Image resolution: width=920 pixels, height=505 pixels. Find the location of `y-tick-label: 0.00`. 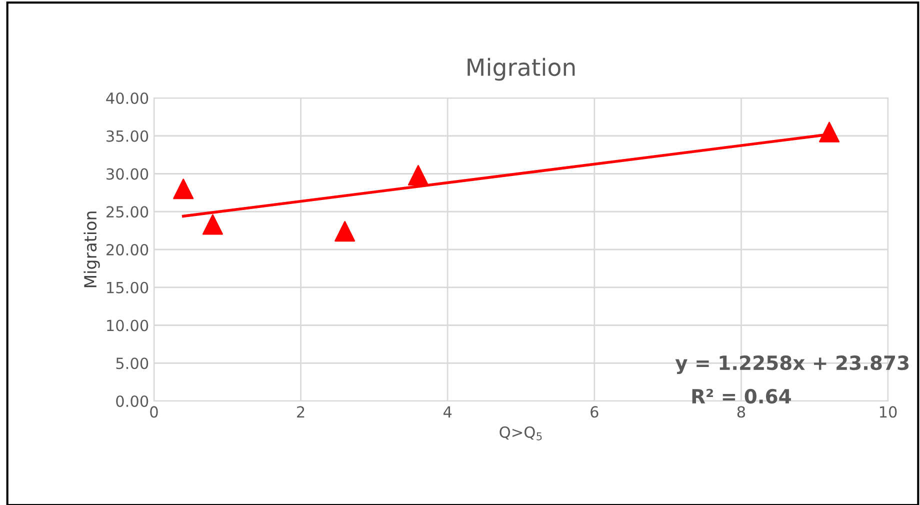

y-tick-label: 0.00 is located at coordinates (132, 401).